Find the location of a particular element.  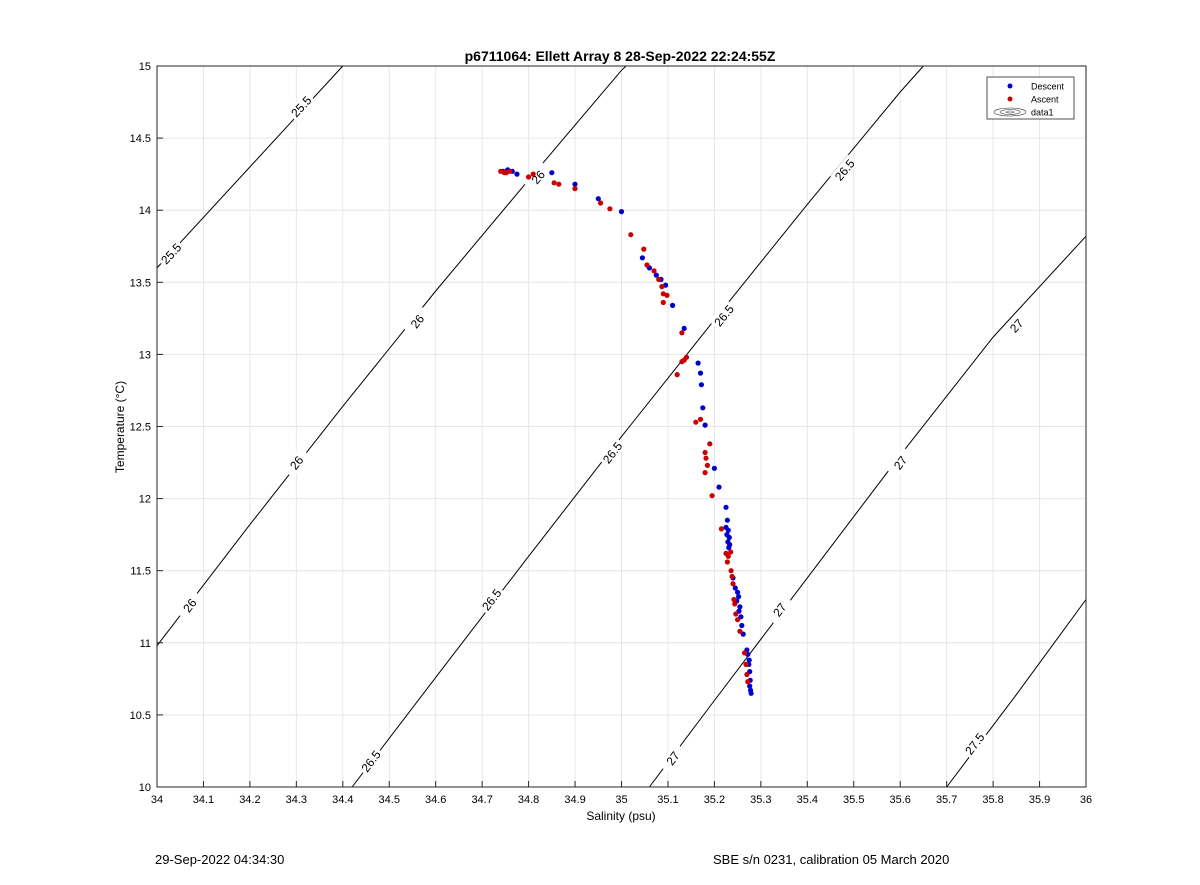

x-tick-label: 35.5 is located at coordinates (853, 800).